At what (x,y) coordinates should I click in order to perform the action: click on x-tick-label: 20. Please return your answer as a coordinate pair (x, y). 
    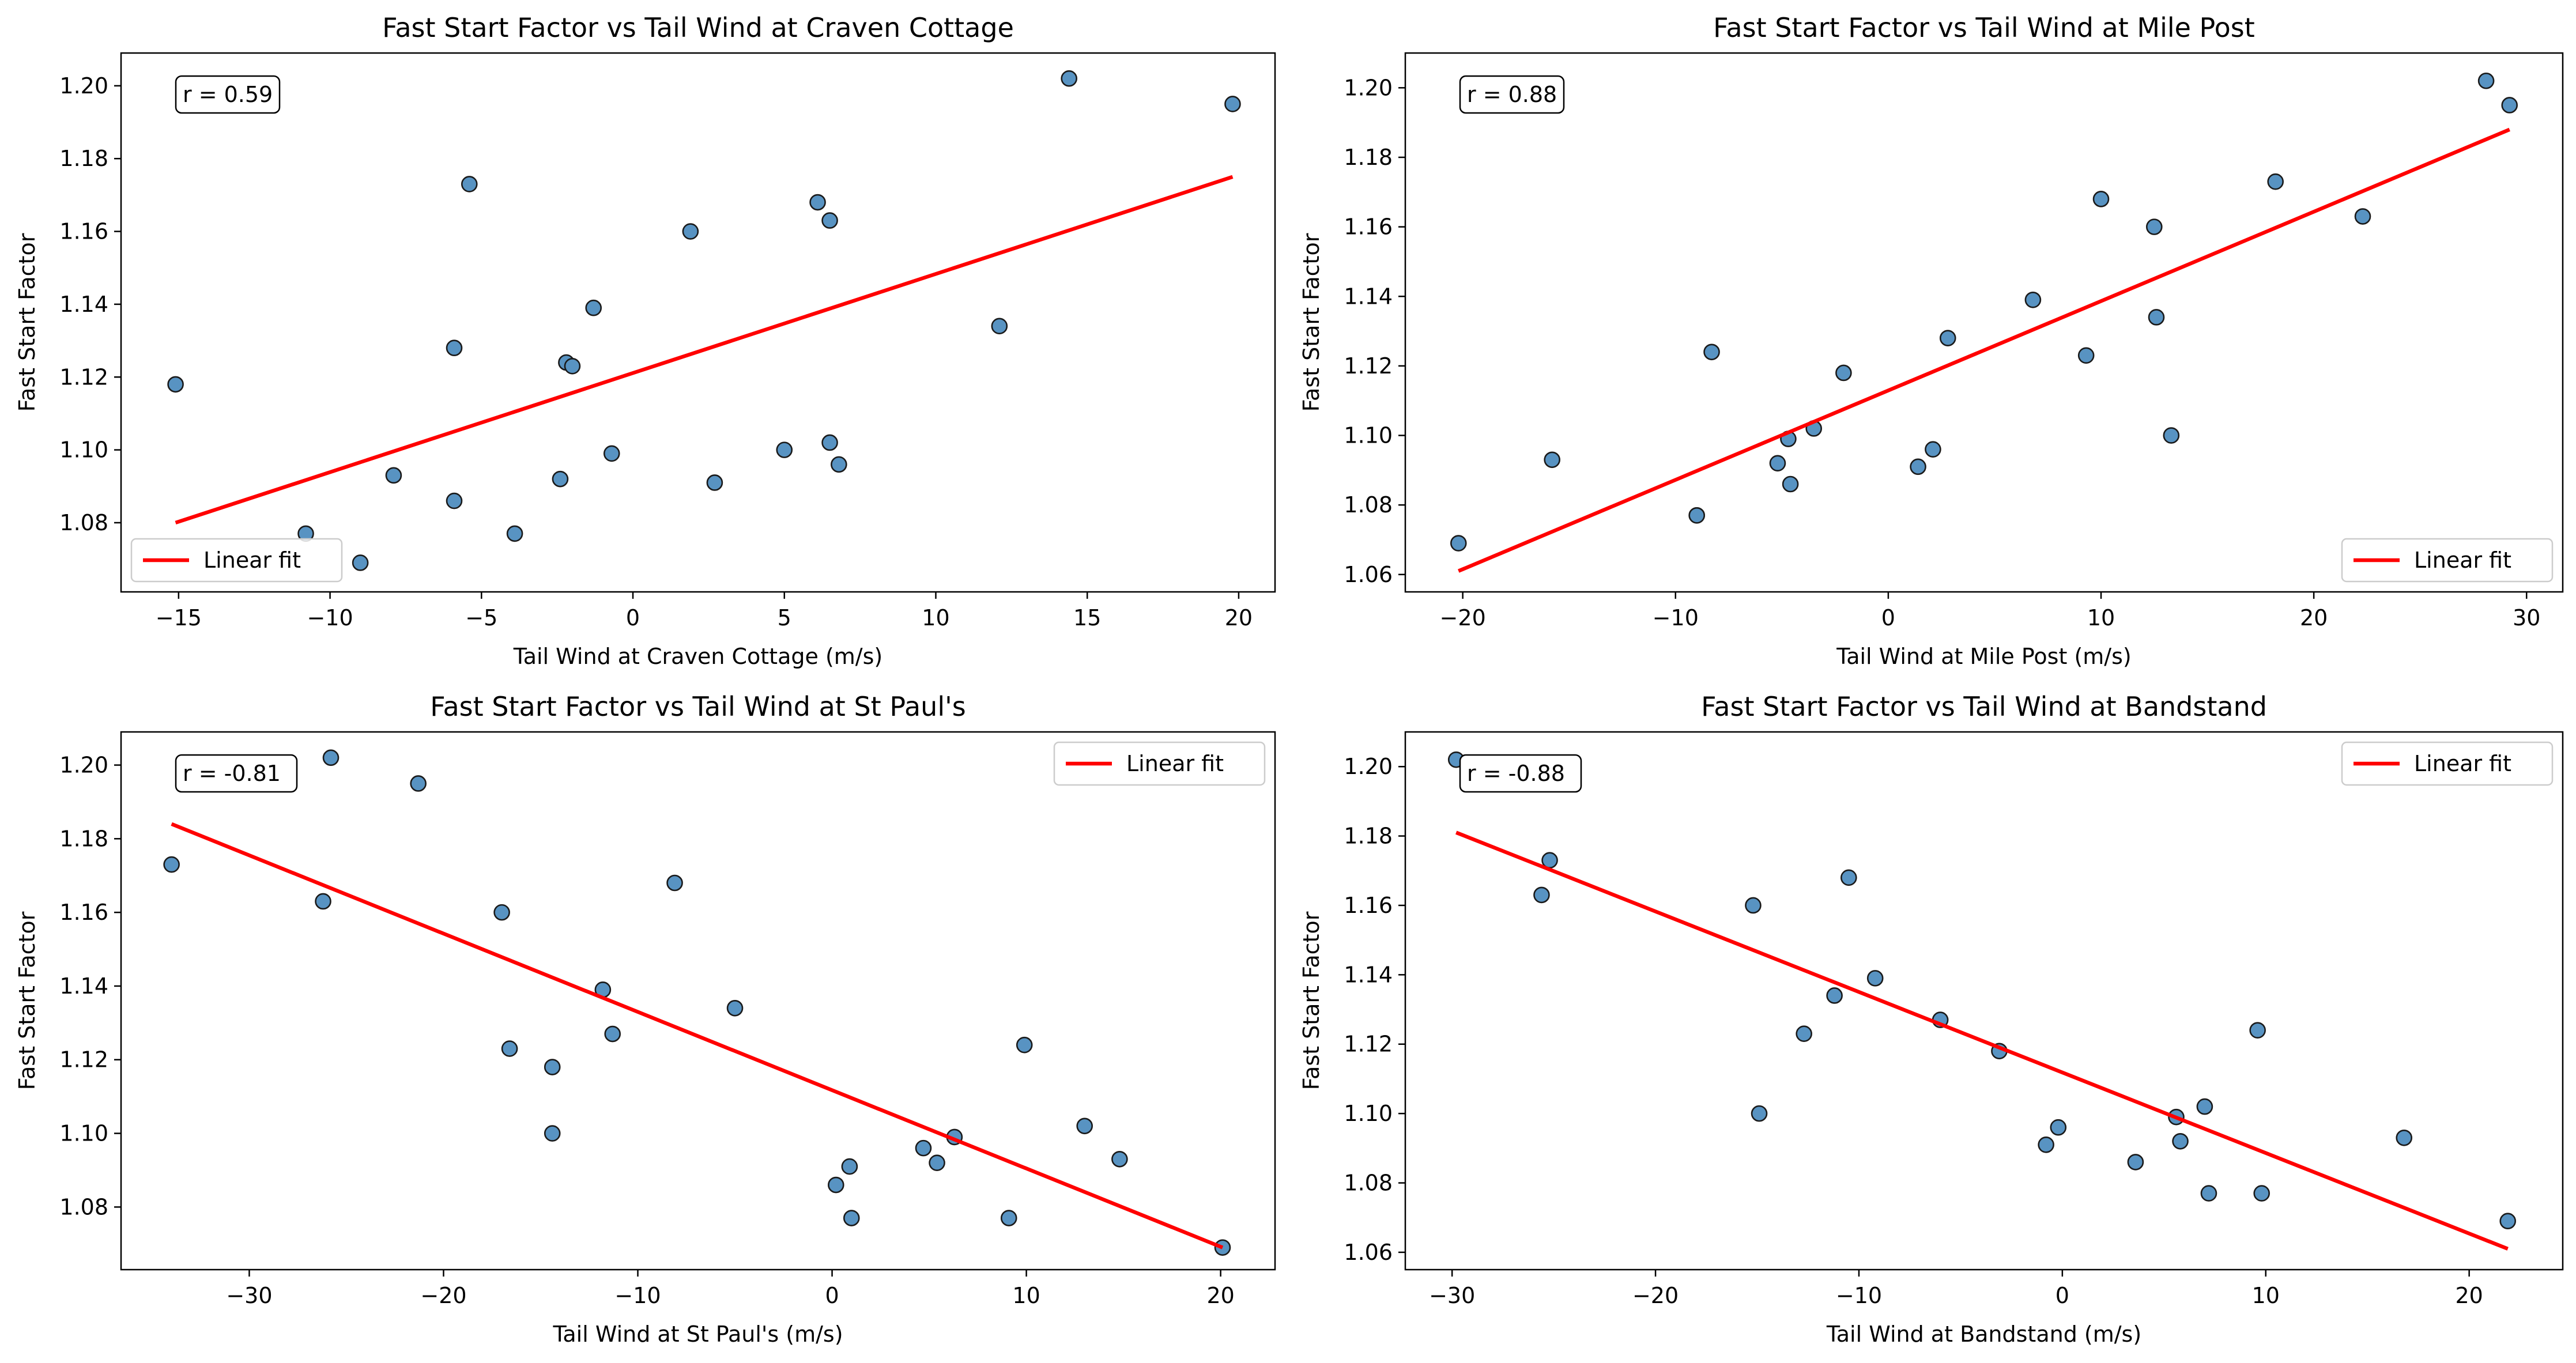
    Looking at the image, I should click on (2314, 617).